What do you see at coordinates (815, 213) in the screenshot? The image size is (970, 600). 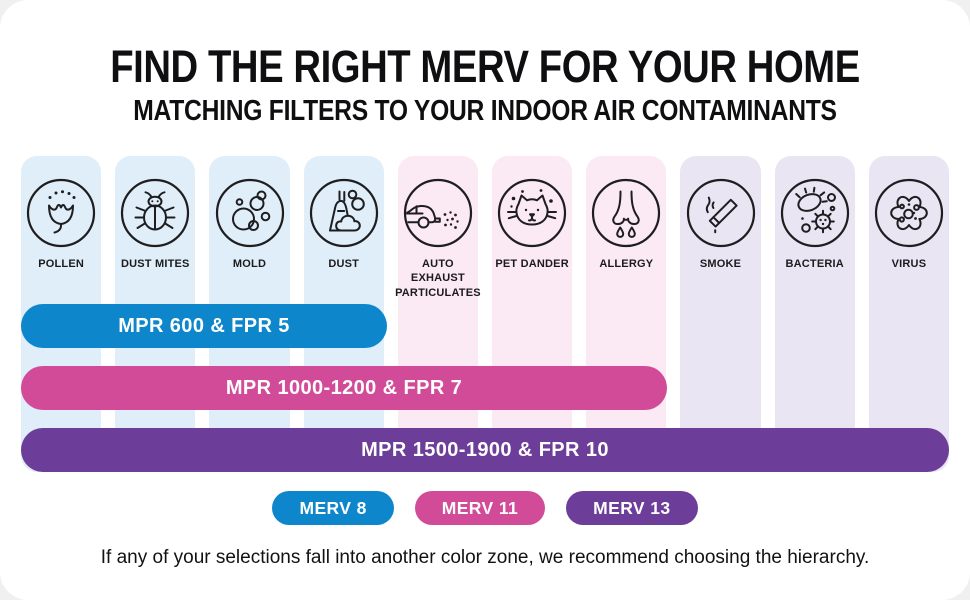 I see `bacteria-icon` at bounding box center [815, 213].